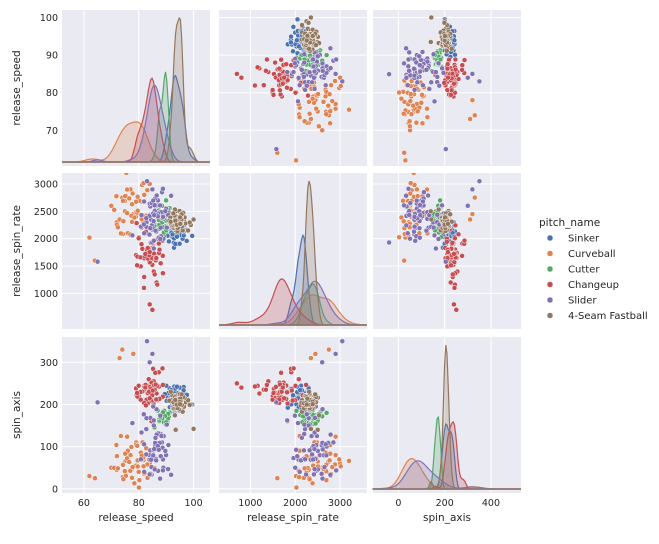 This screenshot has height=544, width=659. Describe the element at coordinates (136, 251) in the screenshot. I see `panel-release_spin_rate-vs-release_speed` at that location.